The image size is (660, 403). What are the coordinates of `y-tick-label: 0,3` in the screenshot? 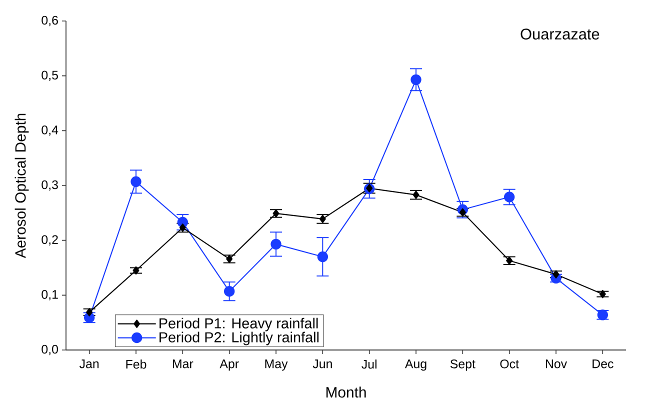 It's located at (50, 185).